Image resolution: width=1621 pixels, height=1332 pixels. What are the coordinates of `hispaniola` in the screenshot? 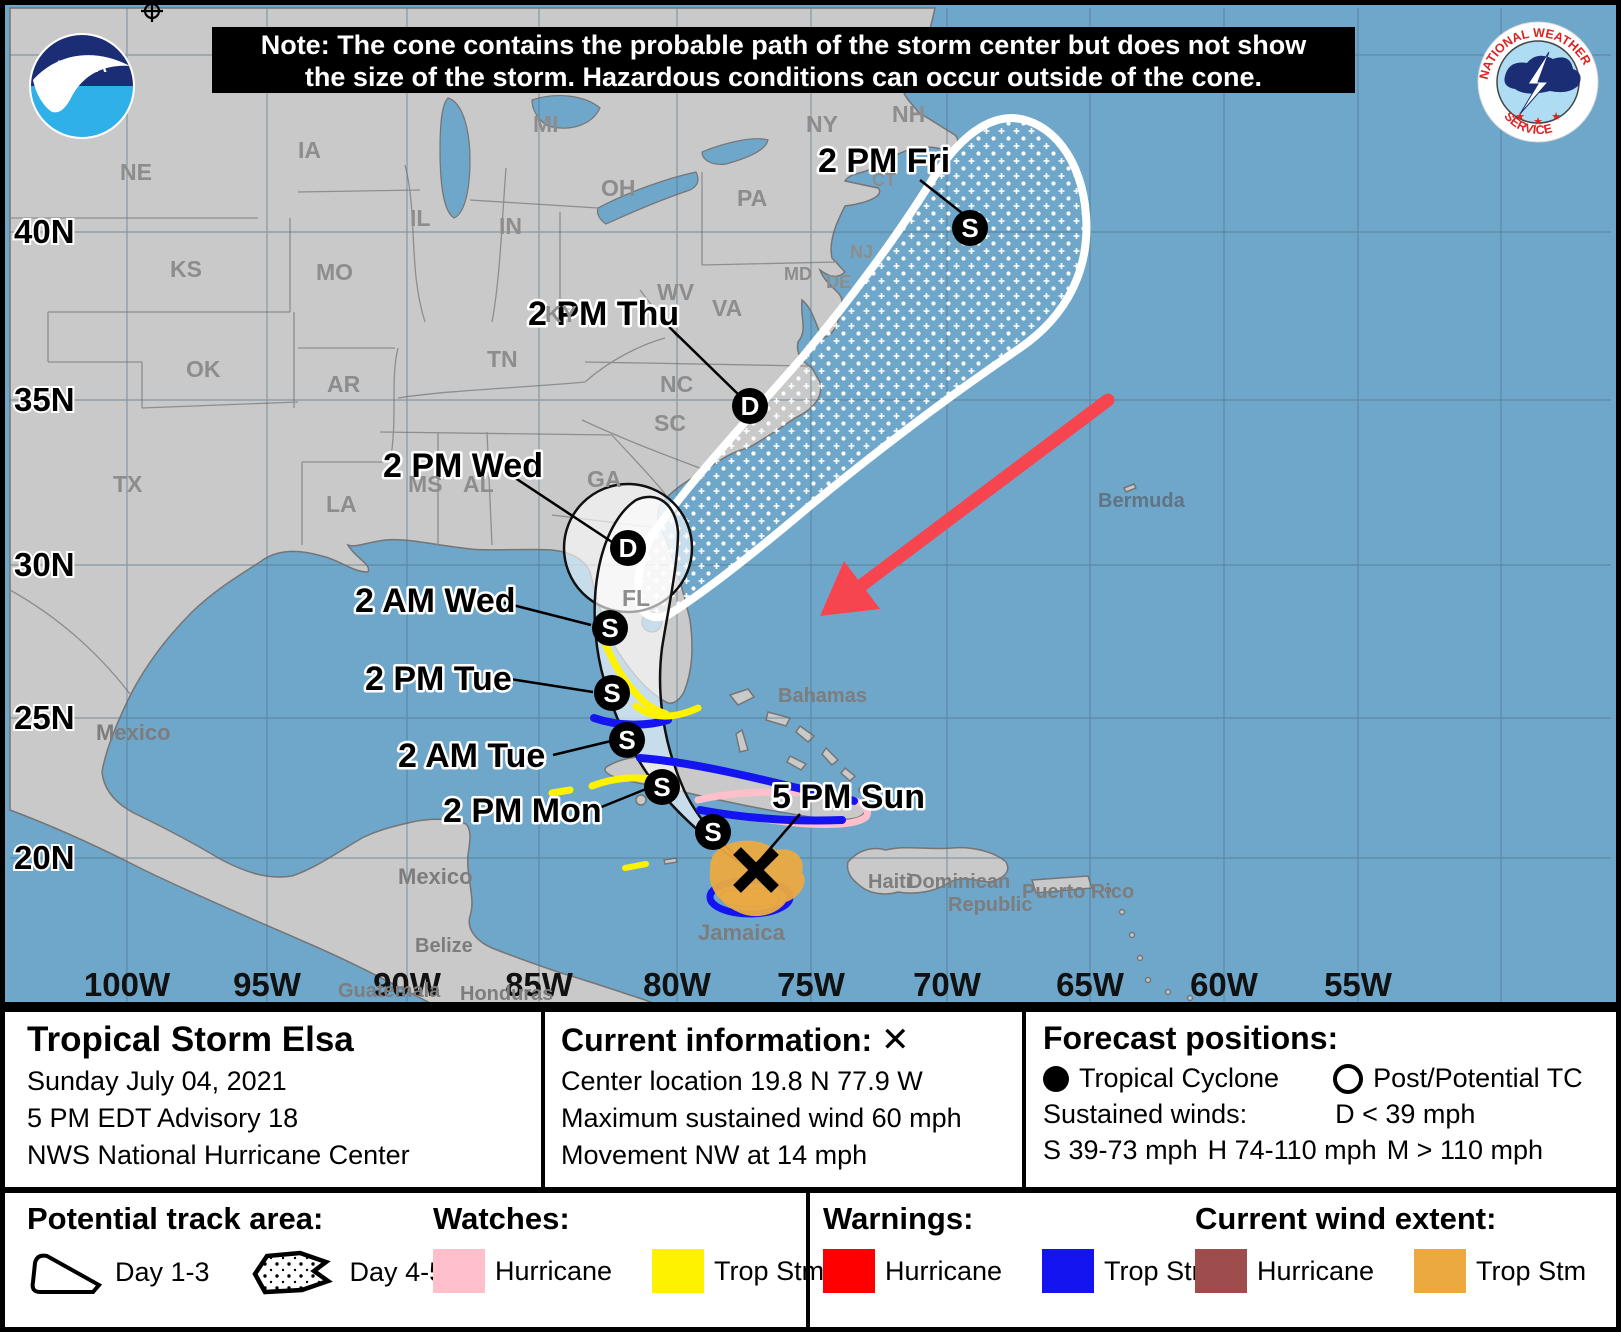 It's located at (927, 870).